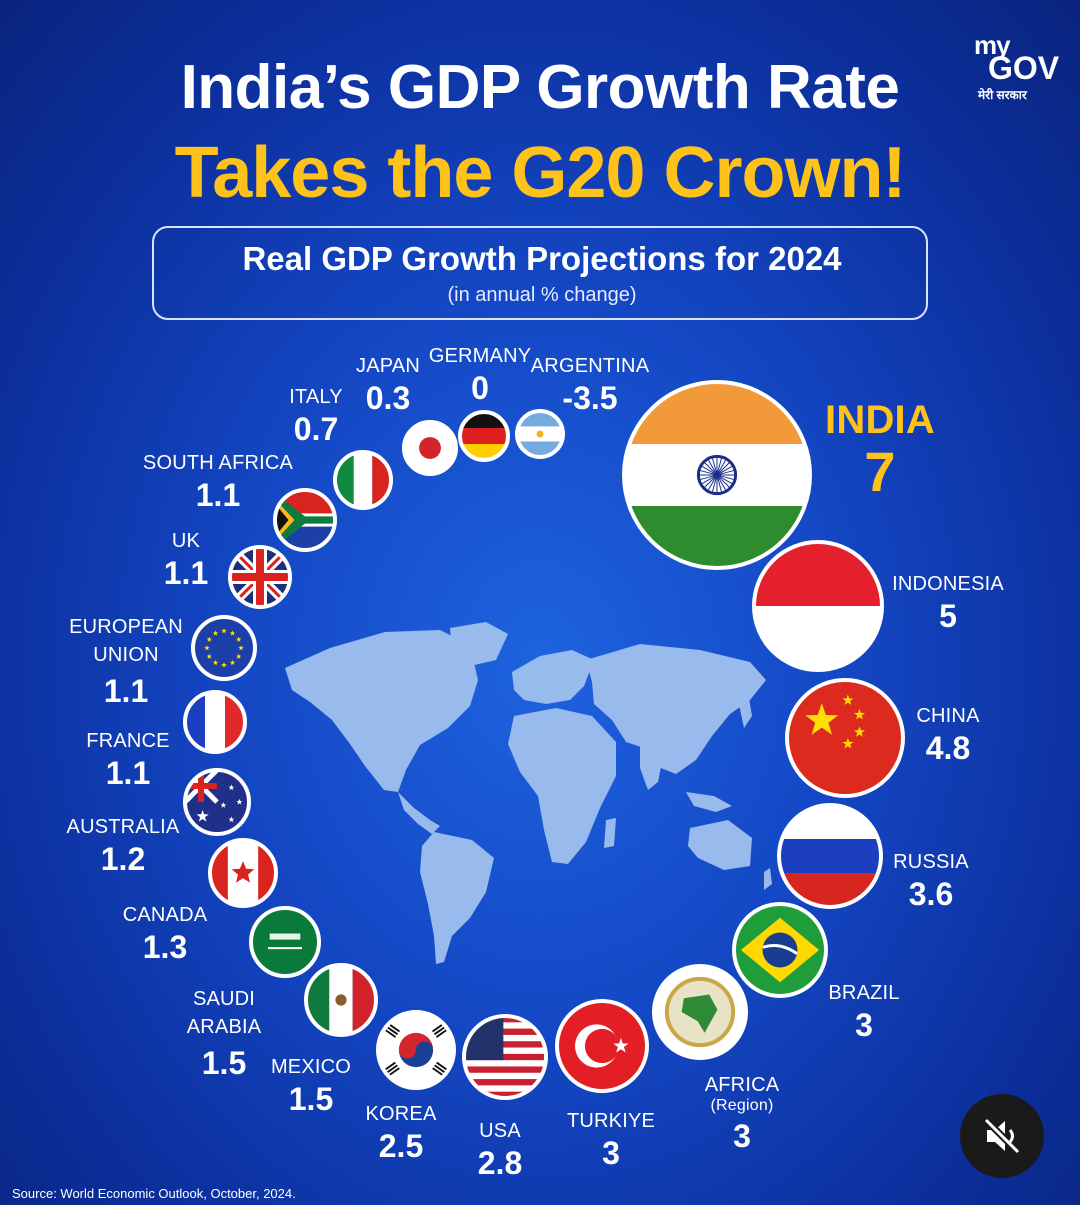  I want to click on country-name: UK, so click(186, 541).